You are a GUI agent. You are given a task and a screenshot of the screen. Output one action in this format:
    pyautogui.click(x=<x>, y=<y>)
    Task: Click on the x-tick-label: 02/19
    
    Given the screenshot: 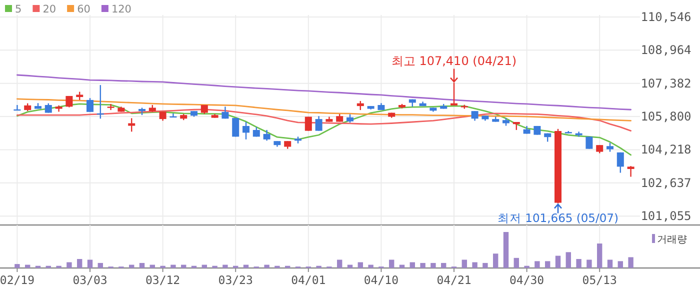 What is the action you would take?
    pyautogui.click(x=17, y=280)
    